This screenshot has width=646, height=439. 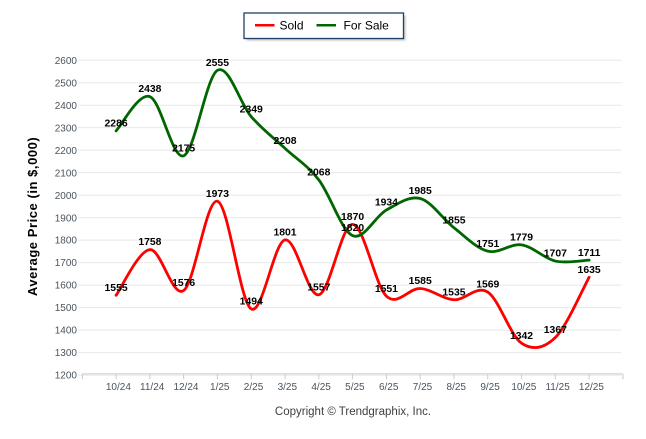 What do you see at coordinates (116, 288) in the screenshot?
I see `svg-text: 1555` at bounding box center [116, 288].